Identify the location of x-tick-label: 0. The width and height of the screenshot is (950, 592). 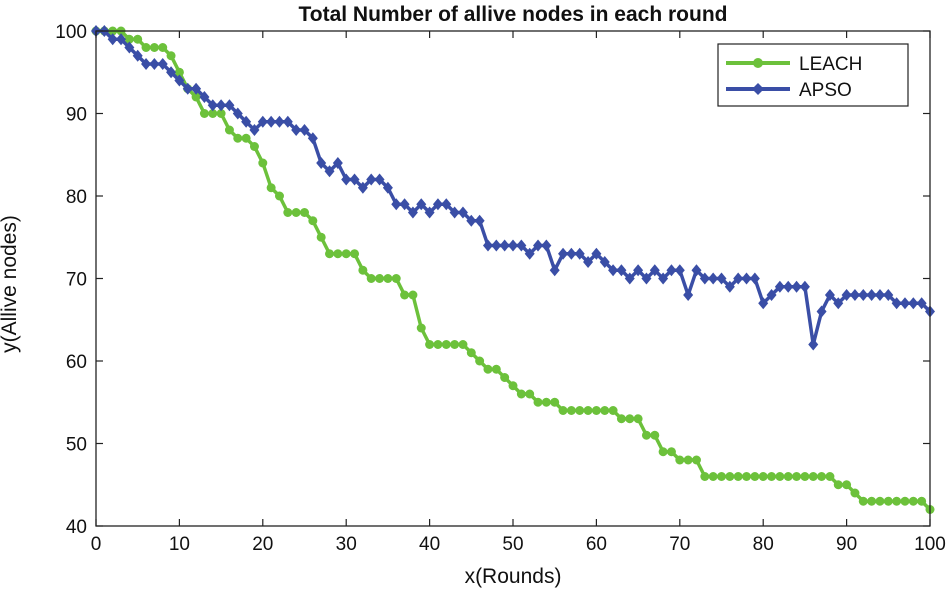
(96, 544).